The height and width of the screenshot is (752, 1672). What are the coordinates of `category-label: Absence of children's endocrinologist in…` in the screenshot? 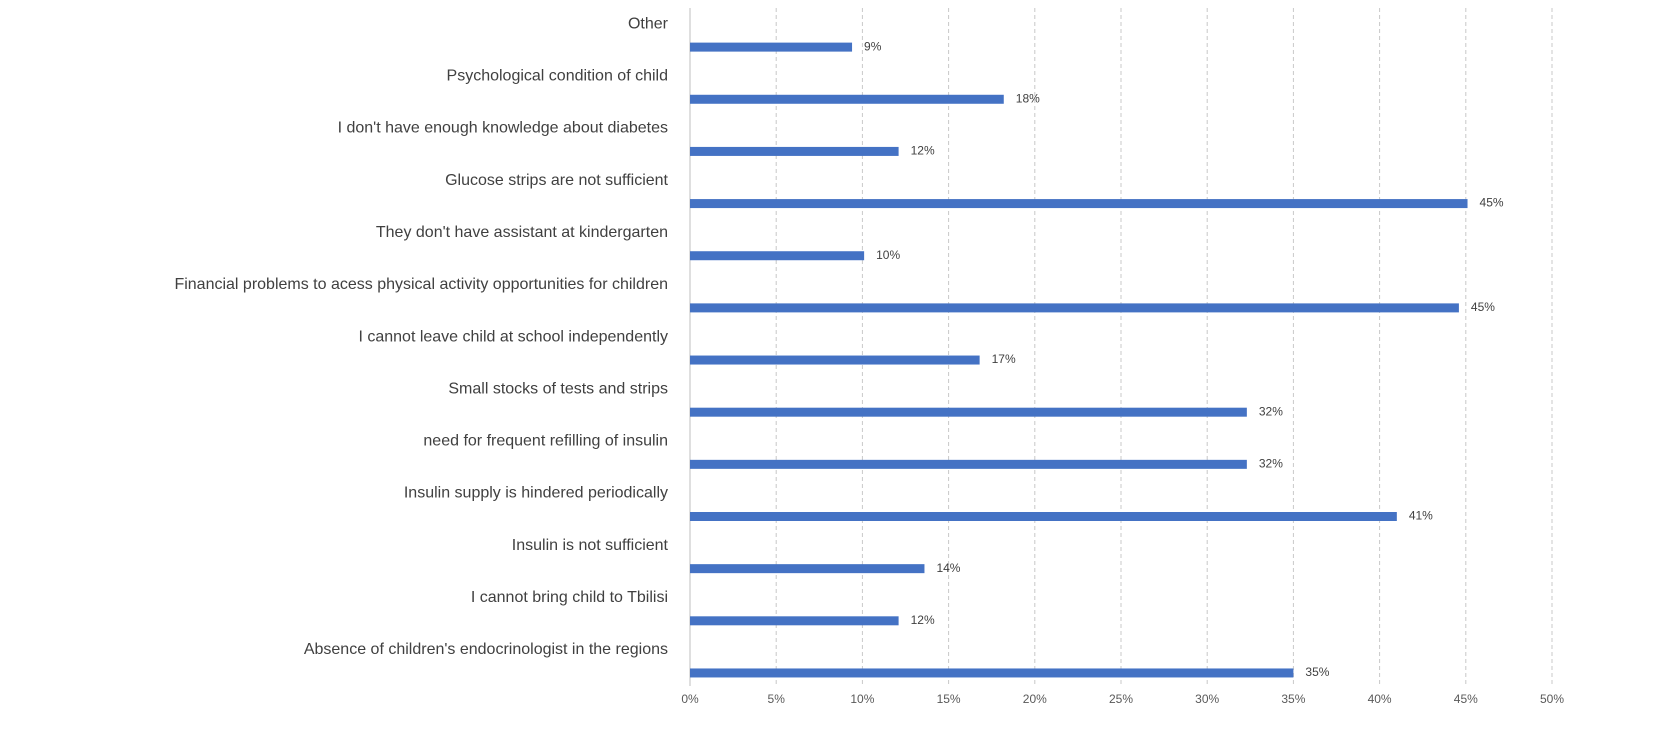 It's located at (486, 649).